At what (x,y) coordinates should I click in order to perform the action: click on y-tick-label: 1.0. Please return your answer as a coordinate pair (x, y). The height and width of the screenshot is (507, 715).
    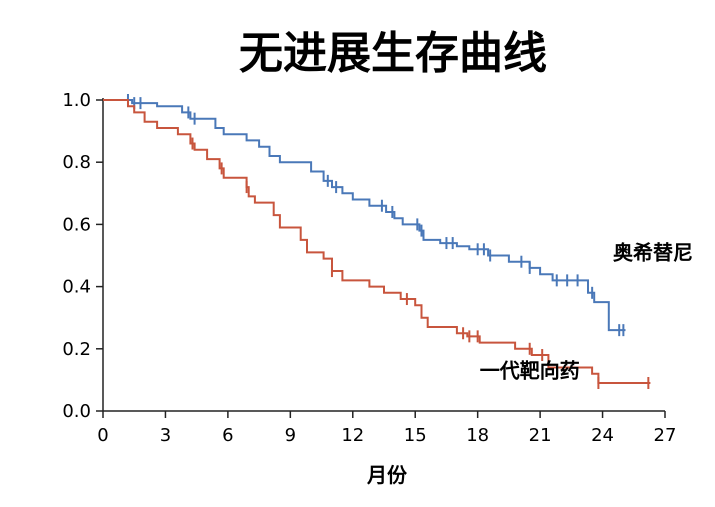
    Looking at the image, I should click on (76, 100).